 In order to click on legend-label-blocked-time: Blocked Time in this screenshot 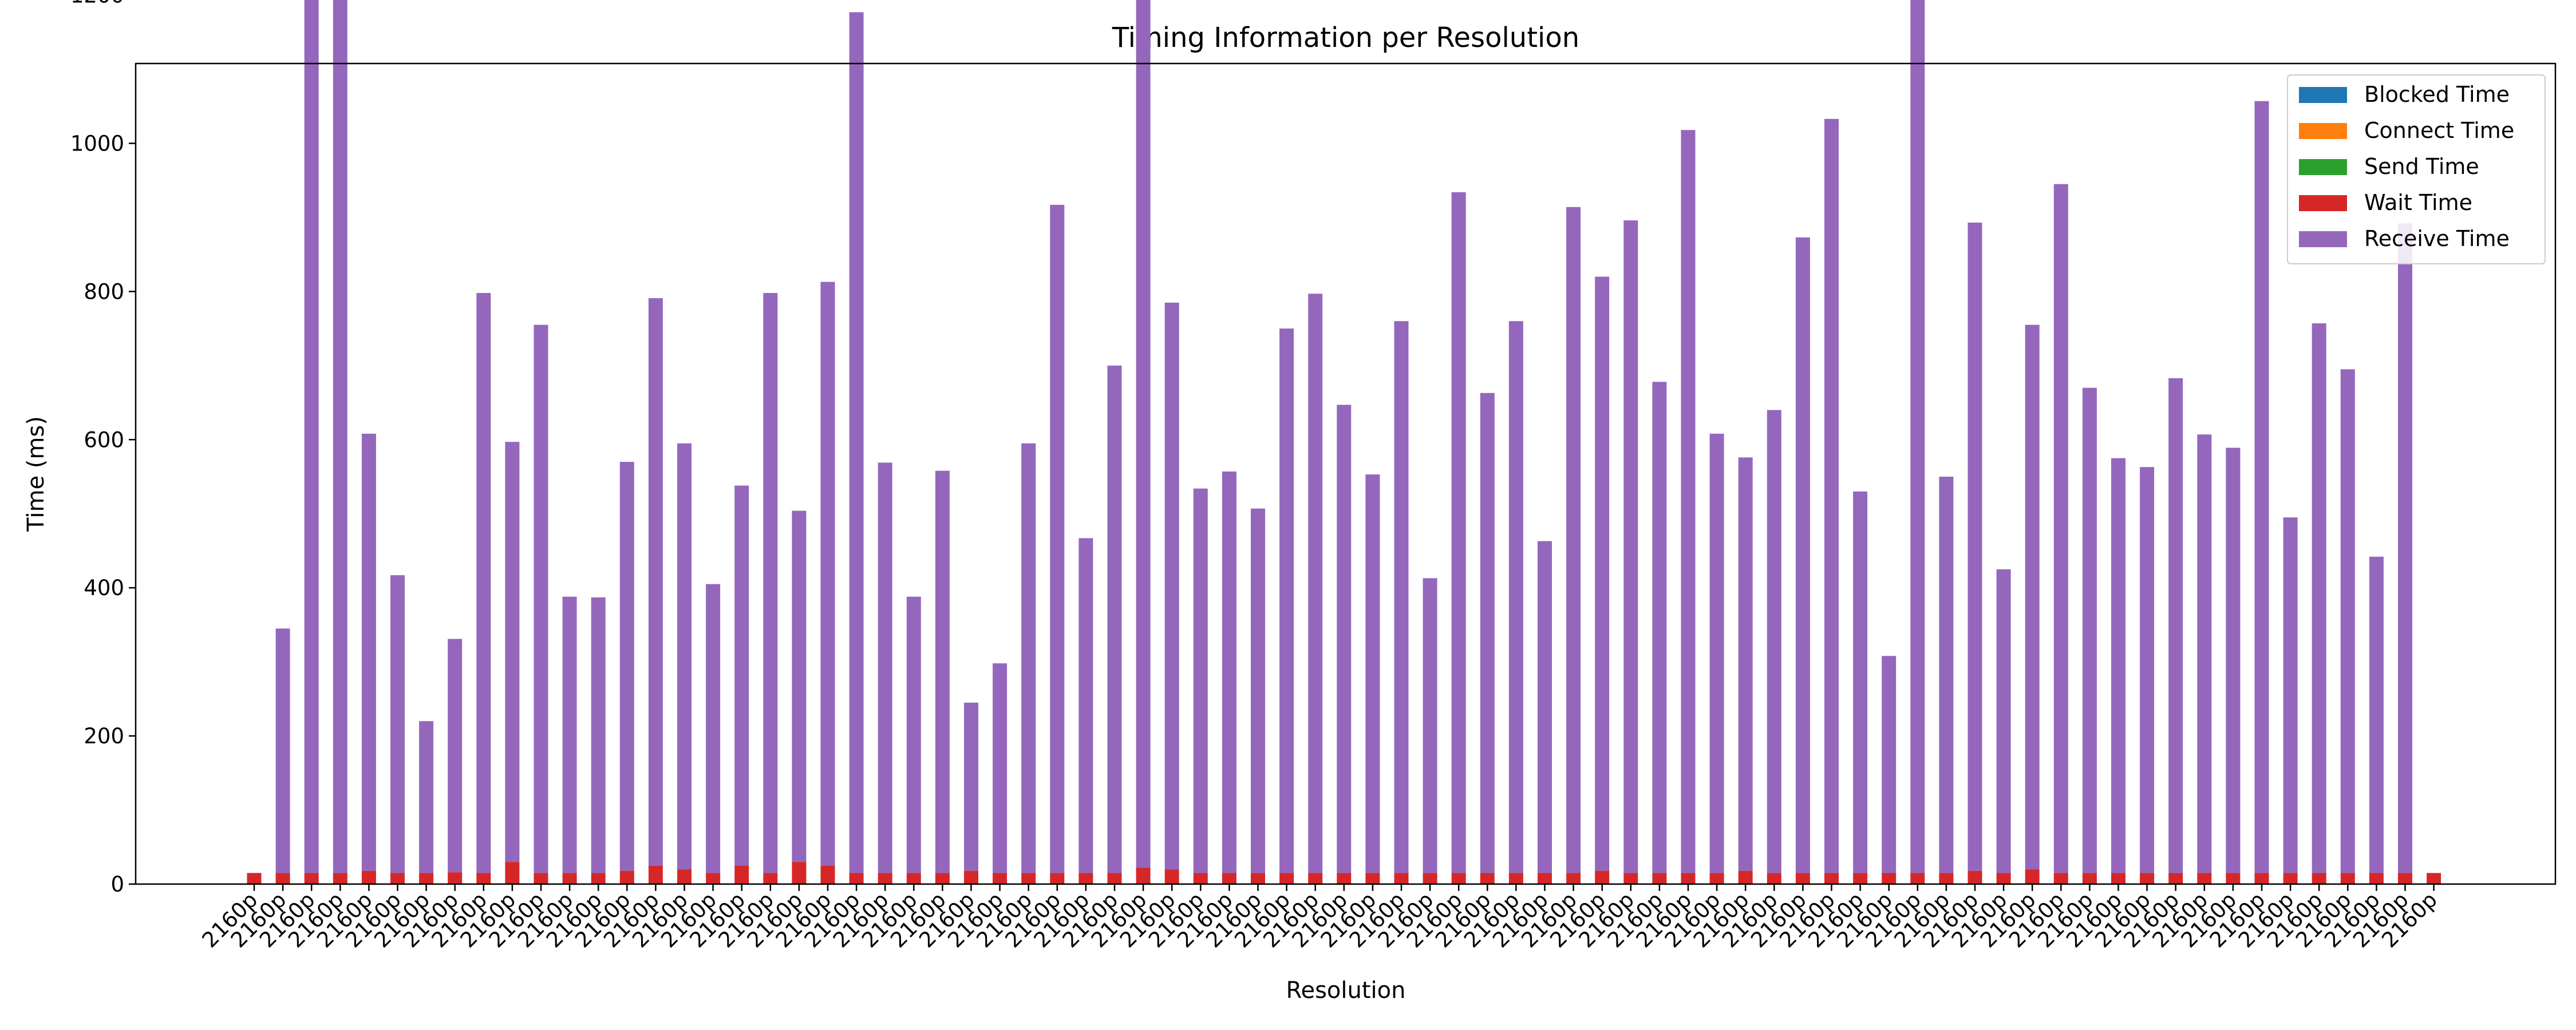, I will do `click(2437, 94)`.